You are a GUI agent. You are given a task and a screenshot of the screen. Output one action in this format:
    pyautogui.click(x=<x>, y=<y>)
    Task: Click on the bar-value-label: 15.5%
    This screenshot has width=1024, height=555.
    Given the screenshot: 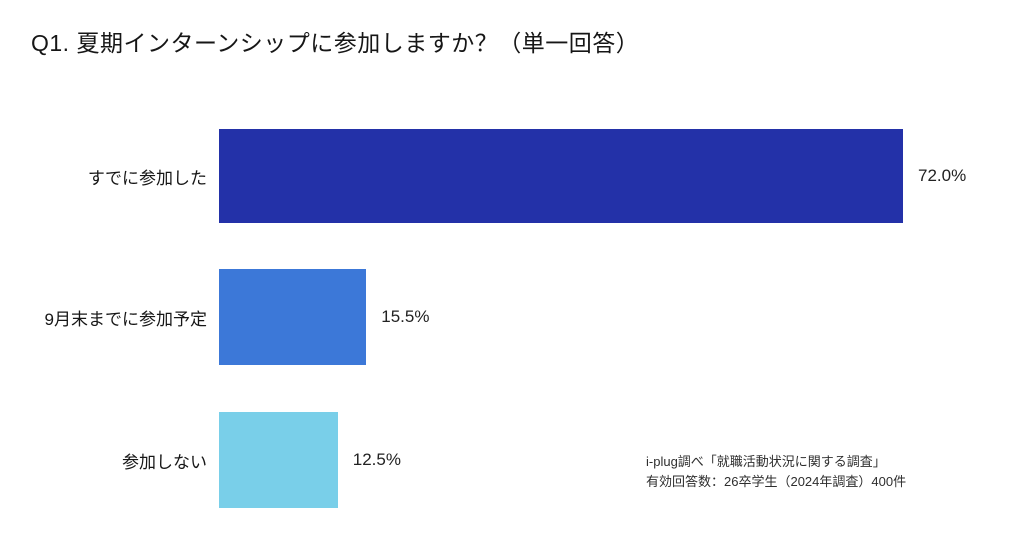 What is the action you would take?
    pyautogui.click(x=405, y=316)
    